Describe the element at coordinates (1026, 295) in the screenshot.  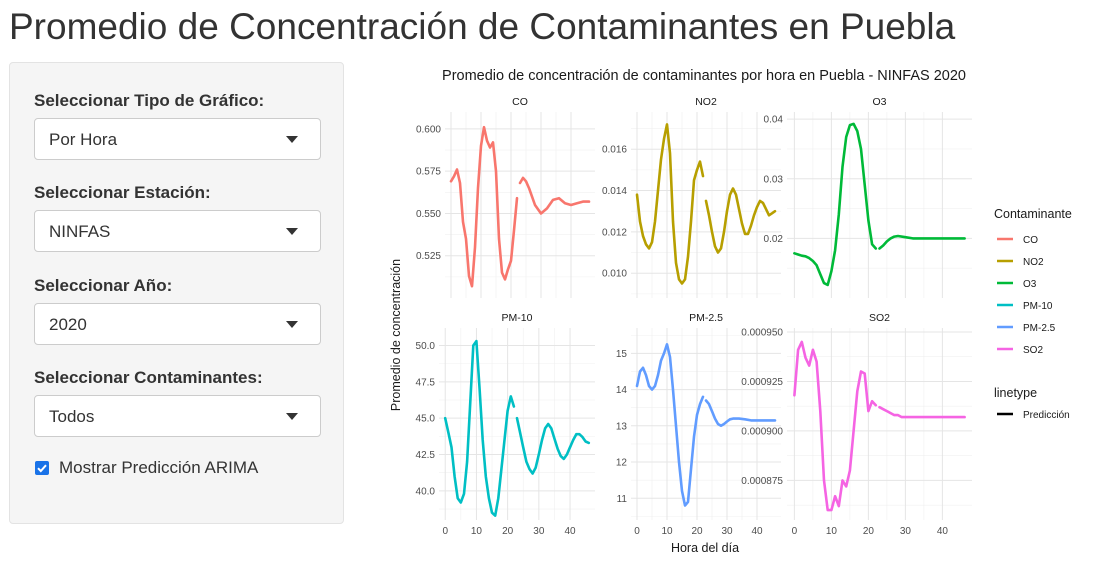
I see `legend-color-items: CO NO2 O3 PM-10 PM-2.5 SO2` at that location.